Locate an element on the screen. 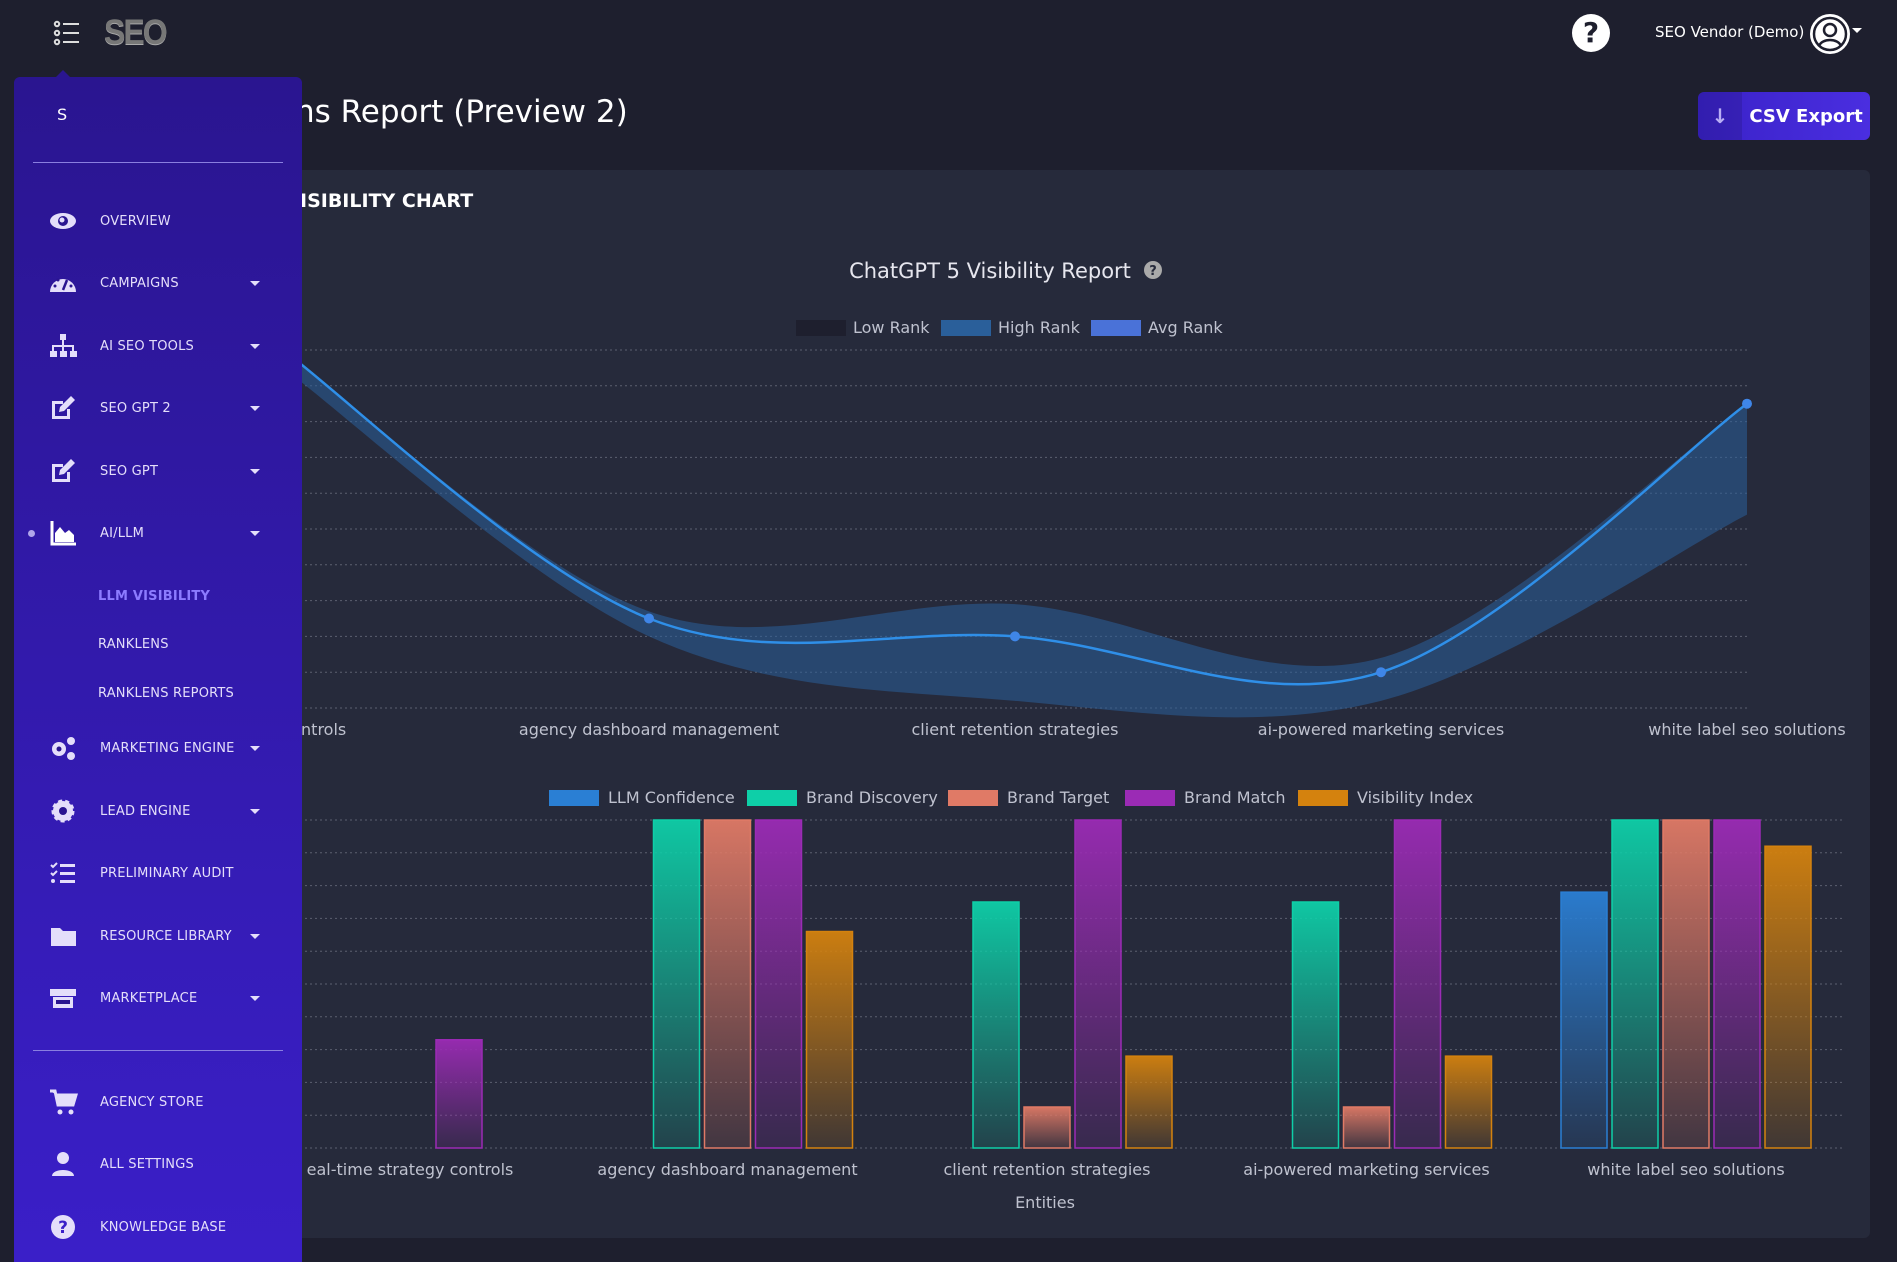  sidebar-item-lead-engine: LEAD ENGINE is located at coordinates (158, 811).